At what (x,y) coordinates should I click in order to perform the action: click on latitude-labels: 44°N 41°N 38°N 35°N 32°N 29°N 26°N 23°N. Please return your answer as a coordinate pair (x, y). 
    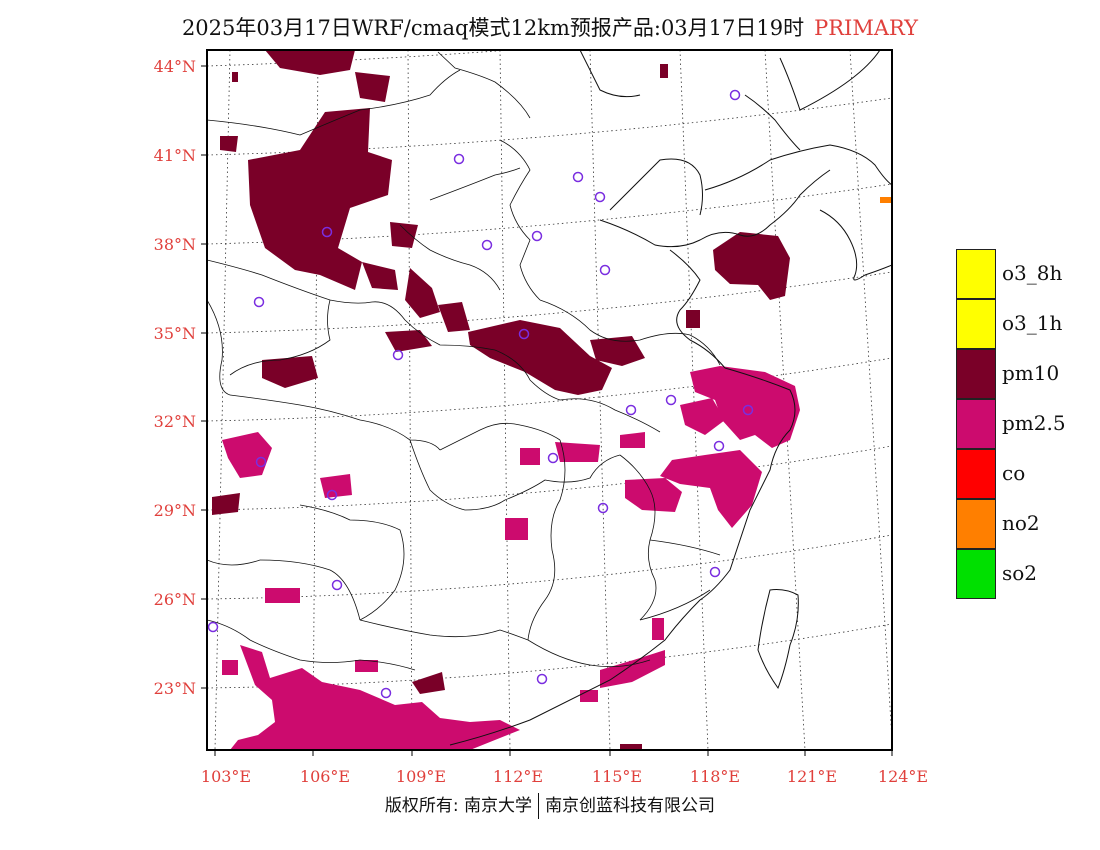
    Looking at the image, I should click on (175, 377).